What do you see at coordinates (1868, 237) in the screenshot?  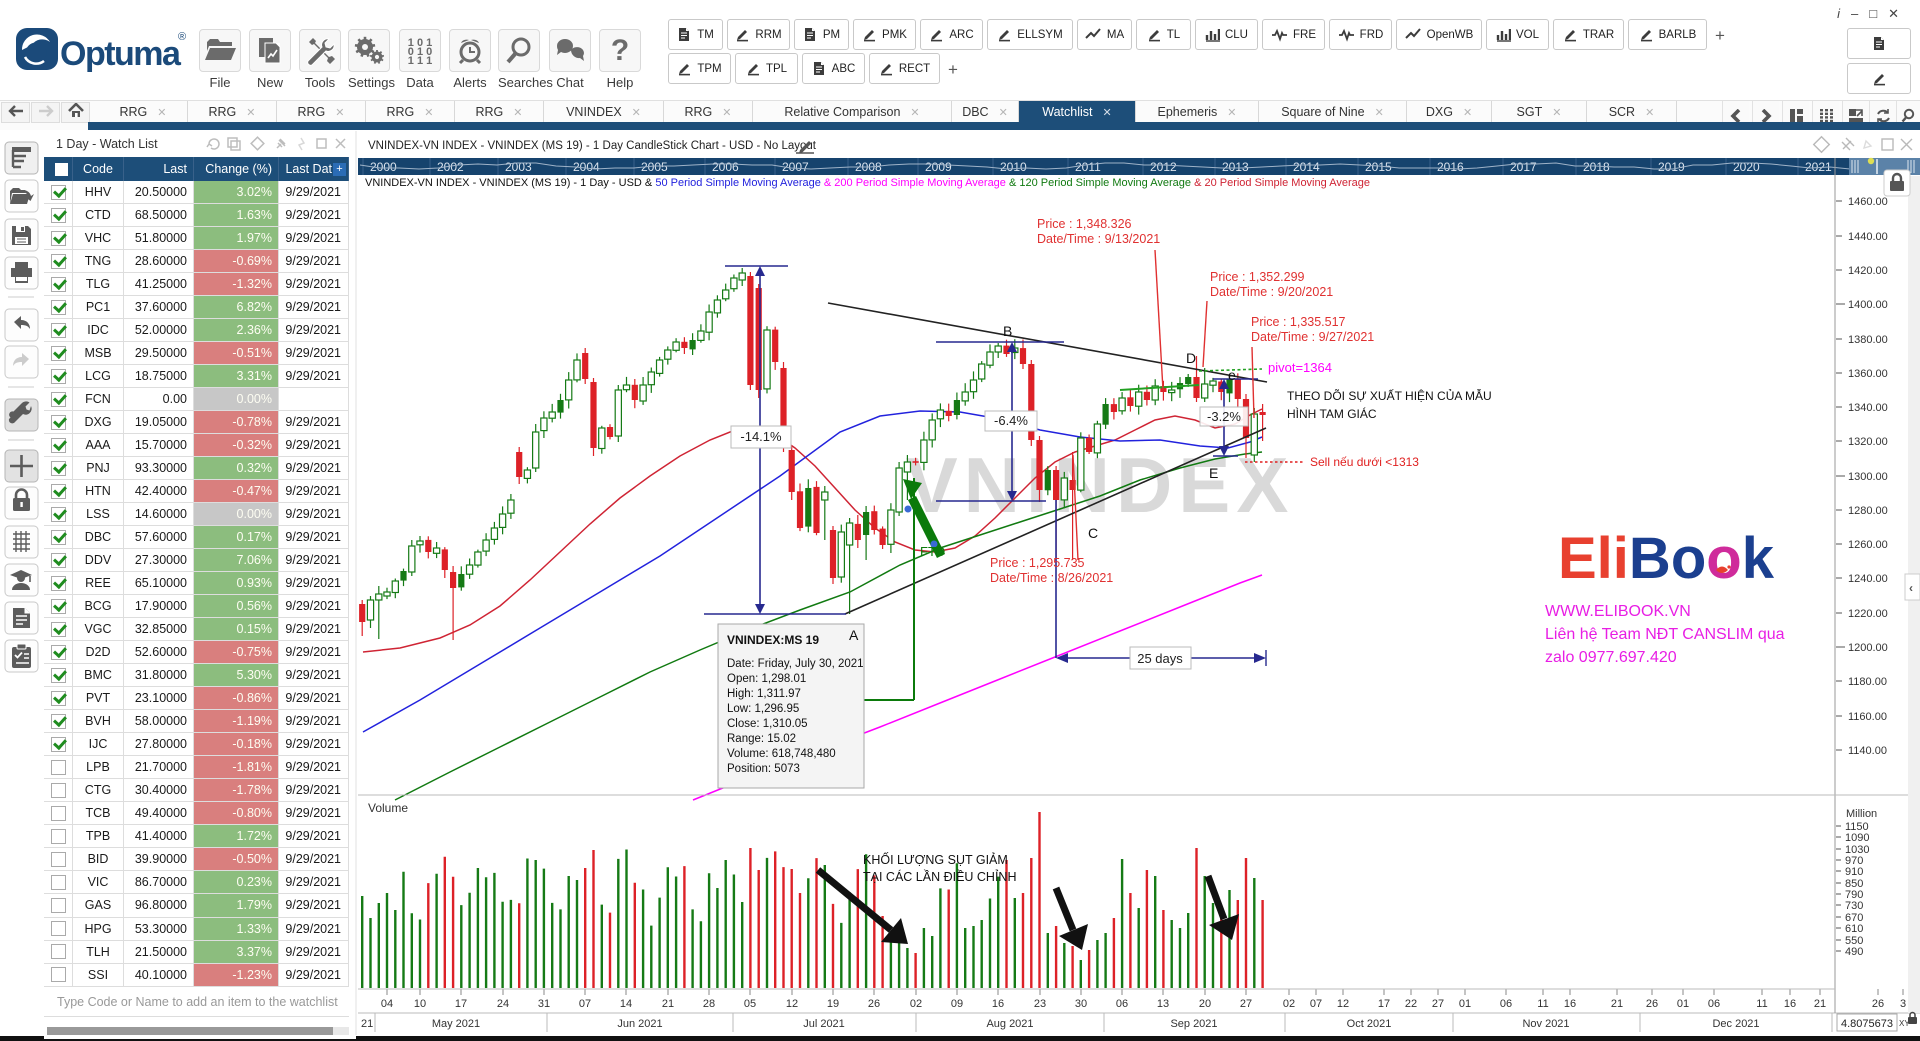 I see `svg-text: 1440.00` at bounding box center [1868, 237].